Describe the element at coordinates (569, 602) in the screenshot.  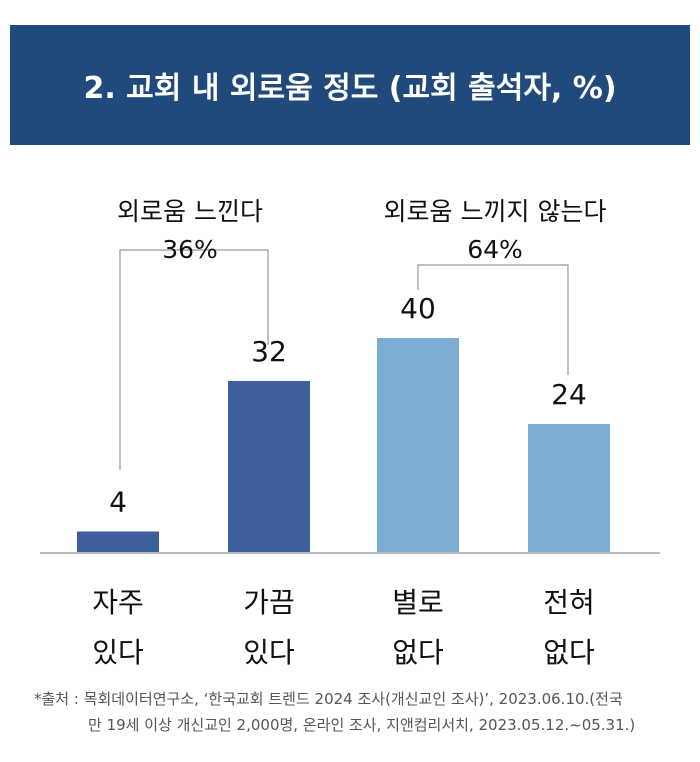
I see `category-label: 전혀` at that location.